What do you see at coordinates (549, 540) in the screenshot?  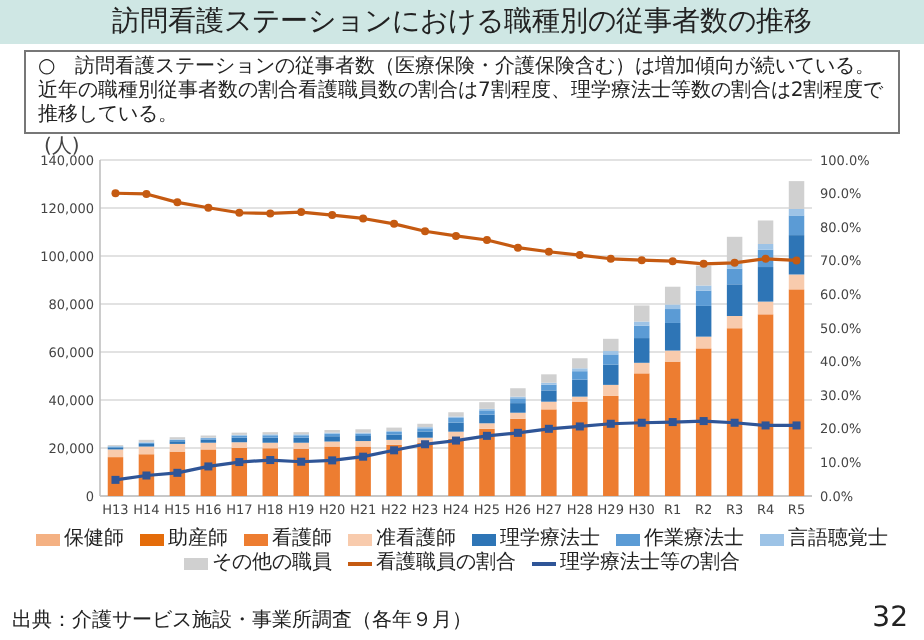 I see `legend-label: 理学療法士` at bounding box center [549, 540].